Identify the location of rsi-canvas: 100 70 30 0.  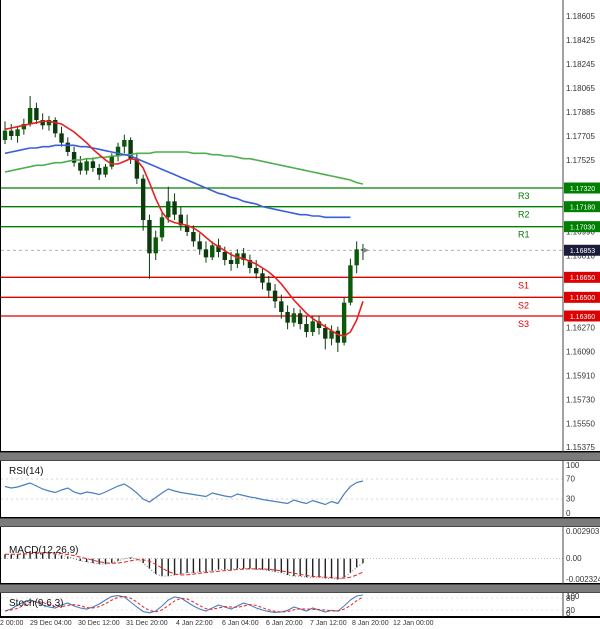
(300, 489).